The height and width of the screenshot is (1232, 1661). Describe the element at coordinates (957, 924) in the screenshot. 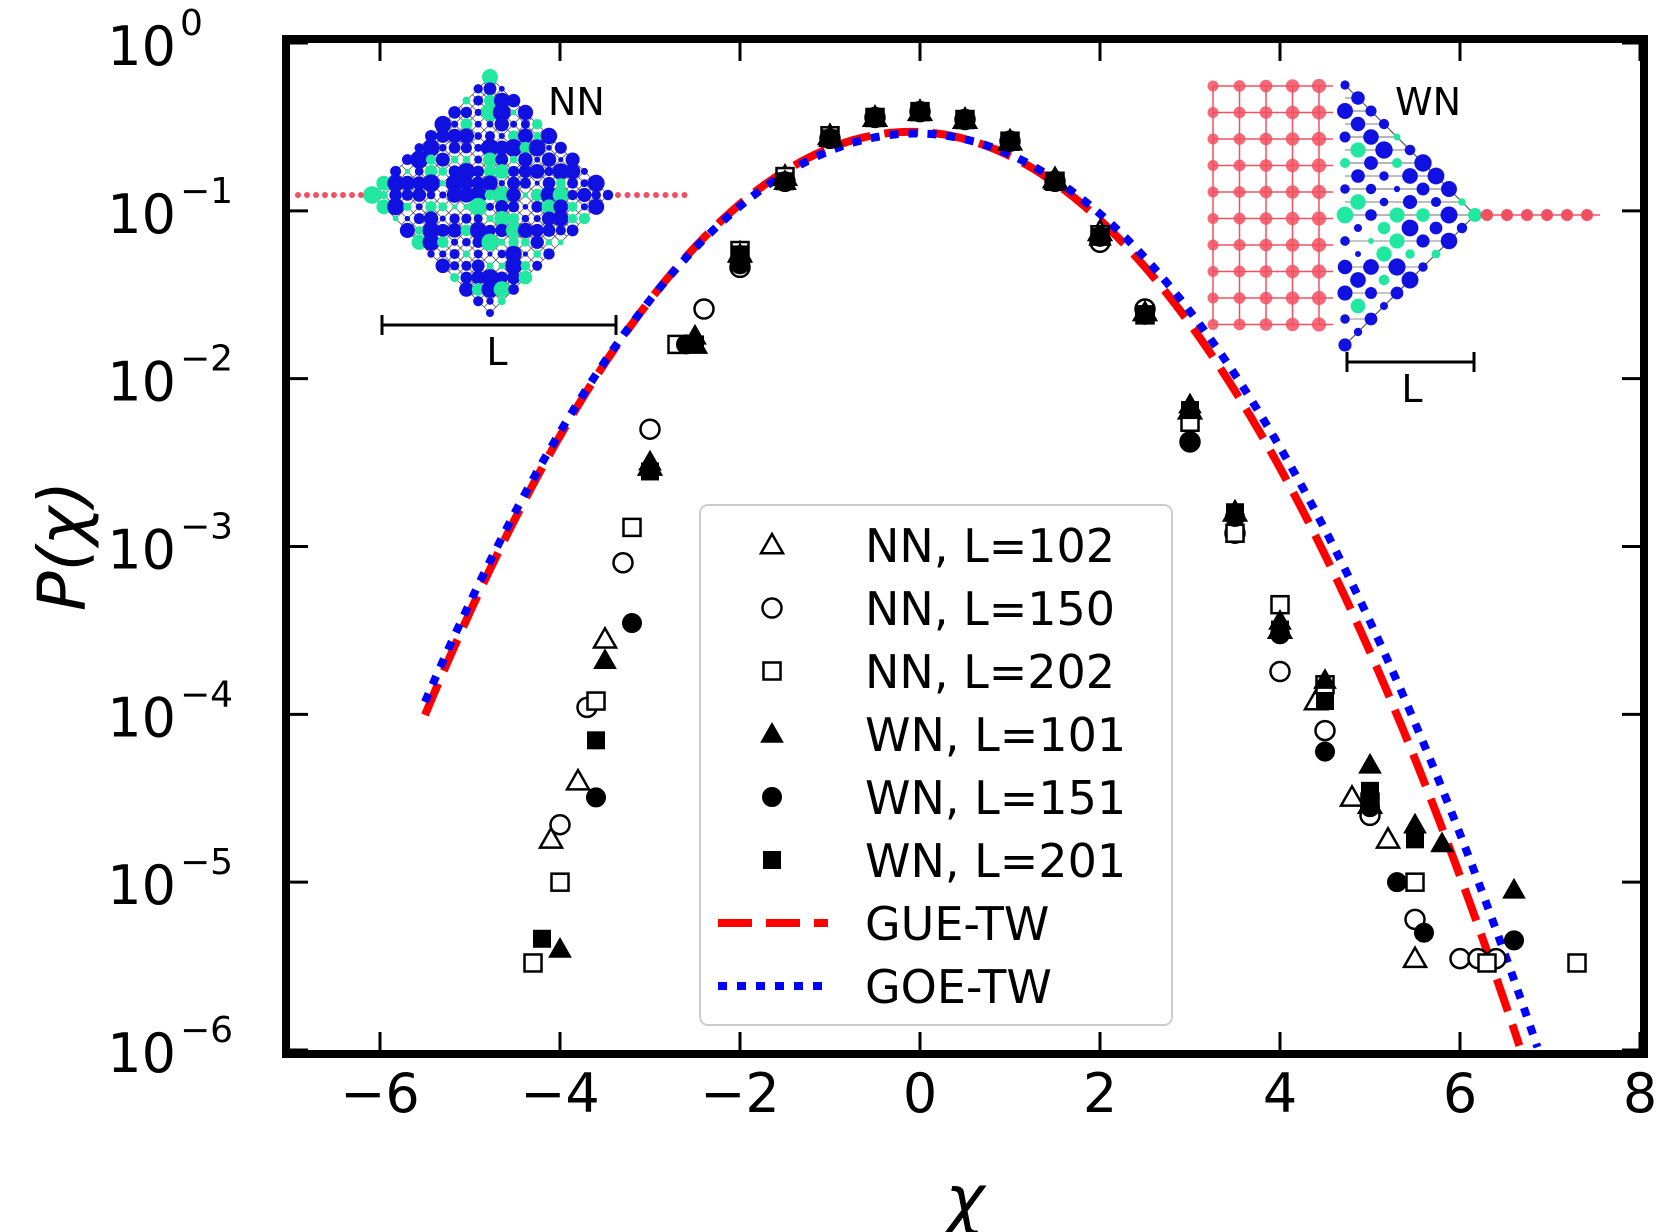

I see `legend-label: GUE-TW` at that location.